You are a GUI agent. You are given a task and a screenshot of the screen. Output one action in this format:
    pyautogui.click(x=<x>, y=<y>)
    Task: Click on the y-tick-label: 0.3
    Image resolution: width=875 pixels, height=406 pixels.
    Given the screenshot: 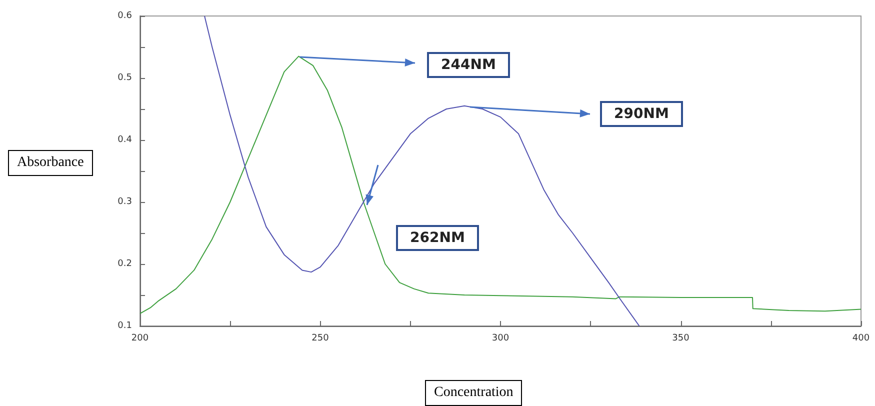 What is the action you would take?
    pyautogui.click(x=125, y=202)
    